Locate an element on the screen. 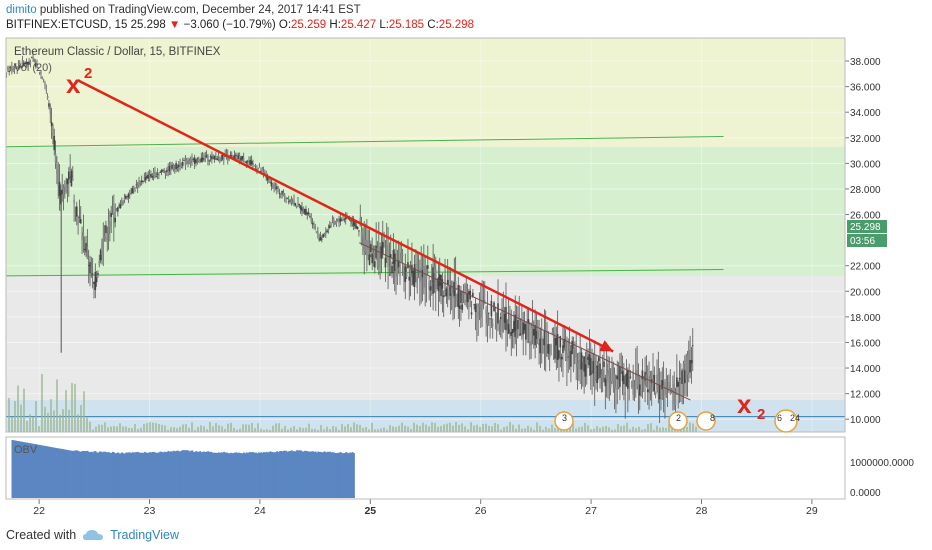  zone-trend-line is located at coordinates (364, 142).